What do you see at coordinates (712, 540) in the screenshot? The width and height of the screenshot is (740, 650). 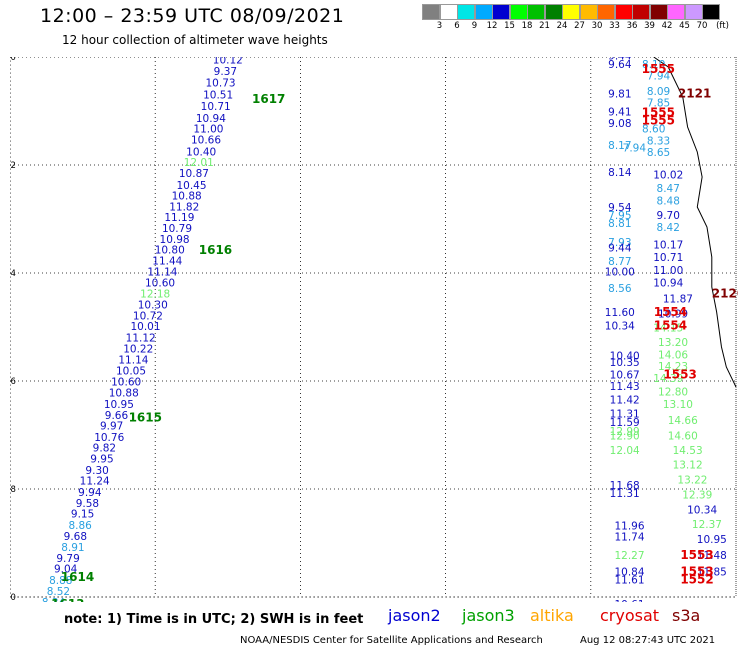 I see `wave-height-label: 10.95` at bounding box center [712, 540].